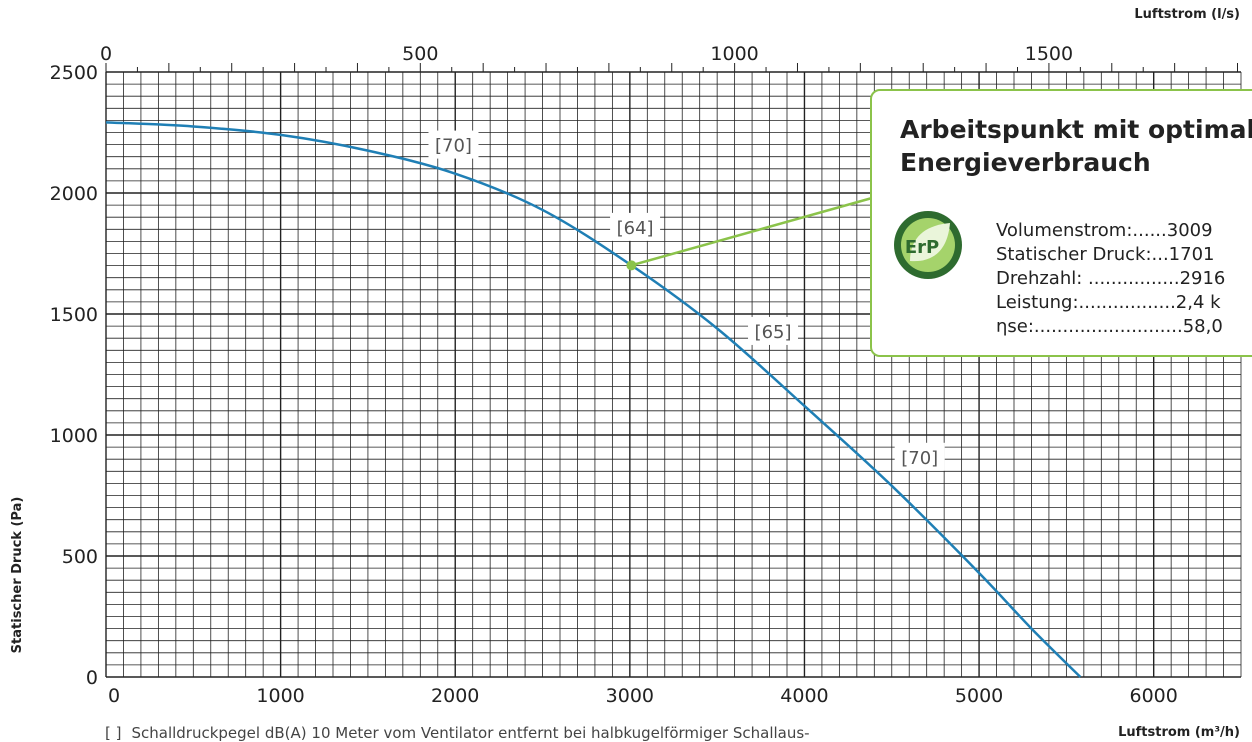 The height and width of the screenshot is (742, 1252). Describe the element at coordinates (630, 696) in the screenshot. I see `bottom-axis-tick-label: 3000` at that location.